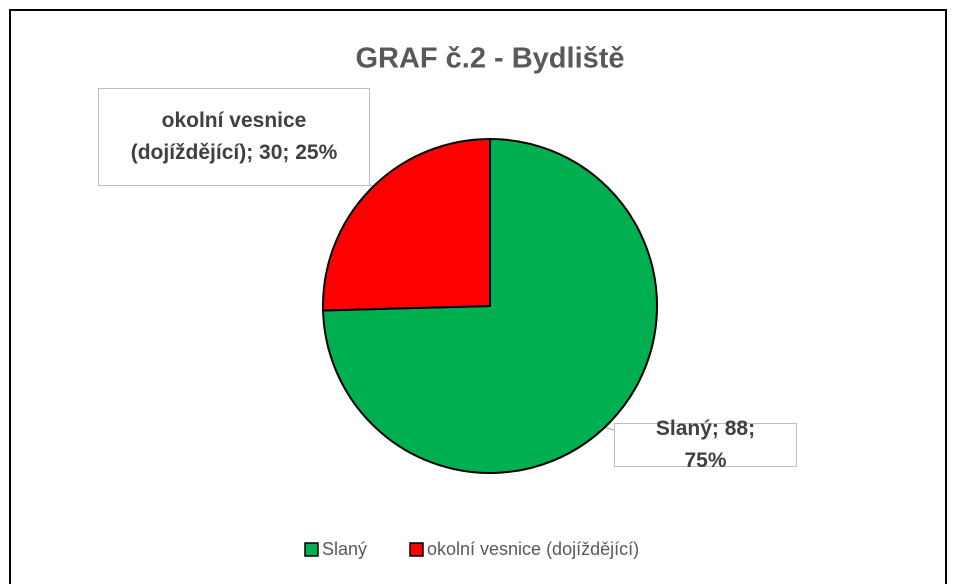 The width and height of the screenshot is (957, 584). What do you see at coordinates (234, 137) in the screenshot?
I see `data-label: okolní vesnice (dojíždějící); 30; 25%` at bounding box center [234, 137].